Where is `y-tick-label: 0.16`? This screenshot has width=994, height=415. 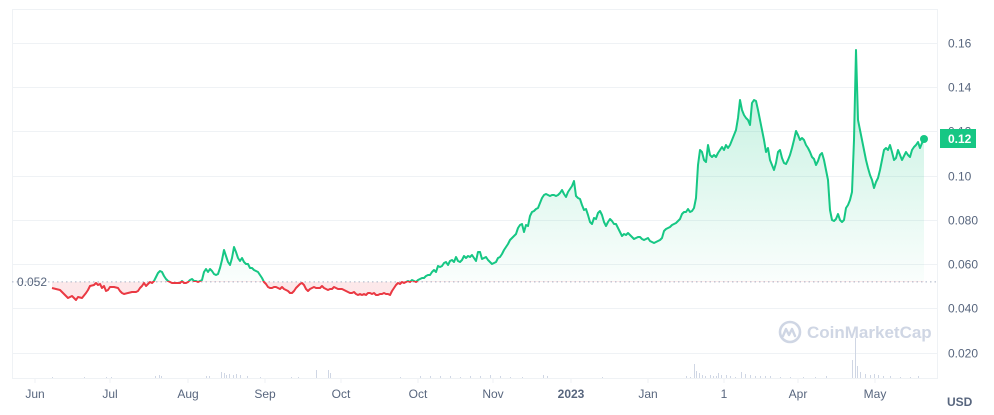 y-tick-label: 0.16 is located at coordinates (960, 44).